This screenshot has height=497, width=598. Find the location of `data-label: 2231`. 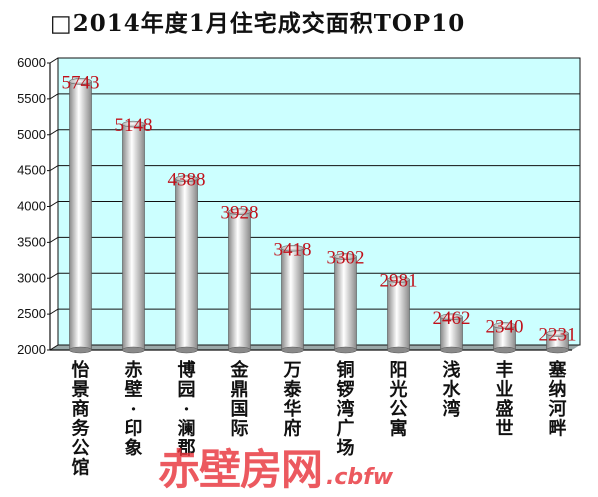

data-label: 2231 is located at coordinates (558, 334).